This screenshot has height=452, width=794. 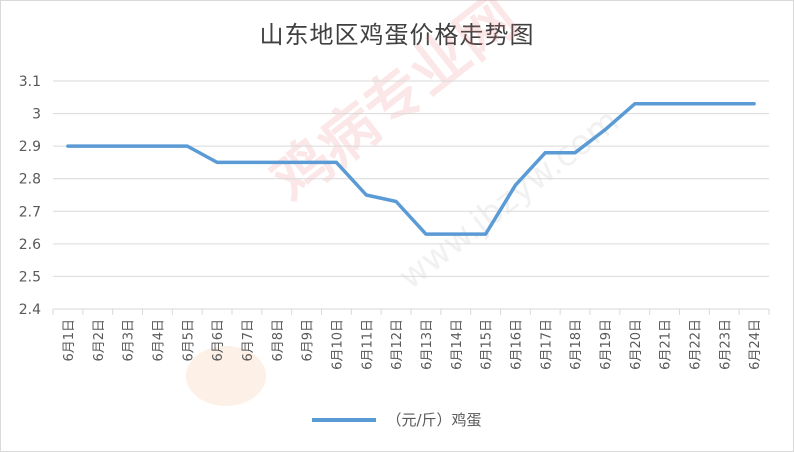 What do you see at coordinates (397, 35) in the screenshot?
I see `chart-title: 山东地区鸡蛋价格走势图` at bounding box center [397, 35].